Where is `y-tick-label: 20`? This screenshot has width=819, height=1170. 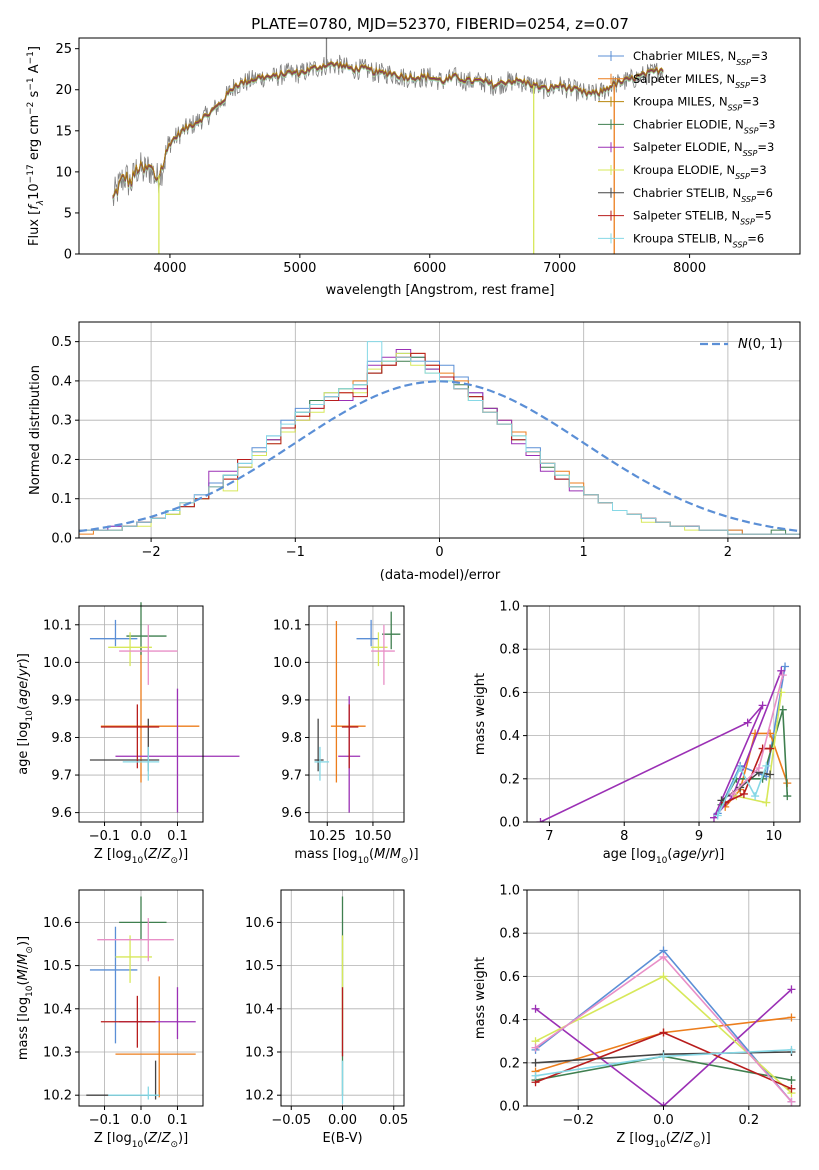
y-tick-label: 20 is located at coordinates (63, 90).